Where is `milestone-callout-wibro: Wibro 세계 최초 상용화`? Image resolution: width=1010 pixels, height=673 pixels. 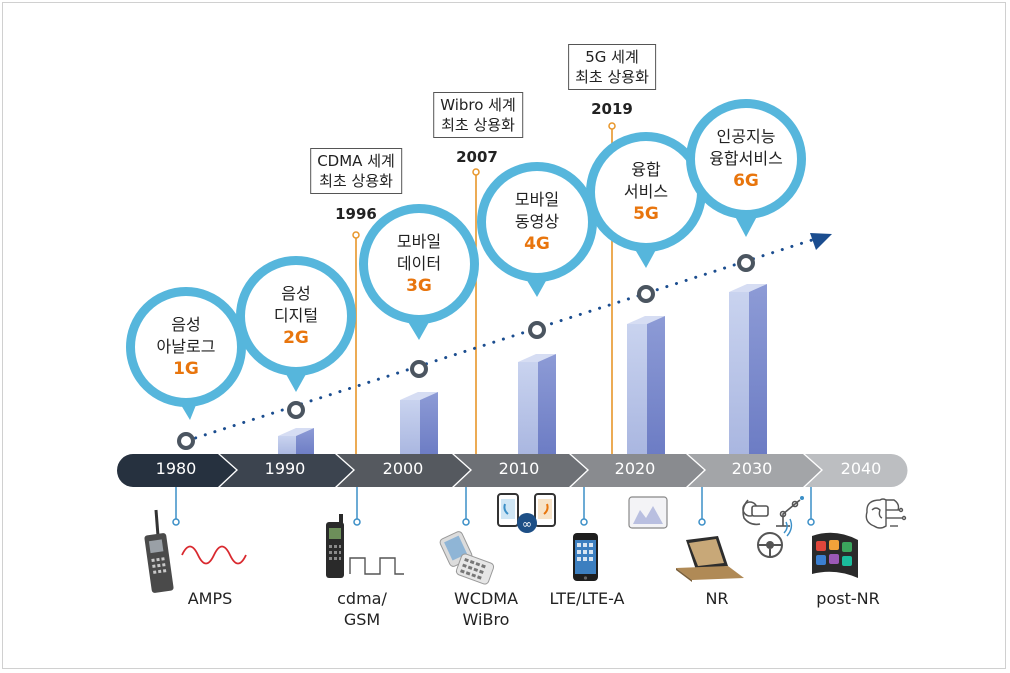
milestone-callout-wibro: Wibro 세계 최초 상용화 is located at coordinates (478, 115).